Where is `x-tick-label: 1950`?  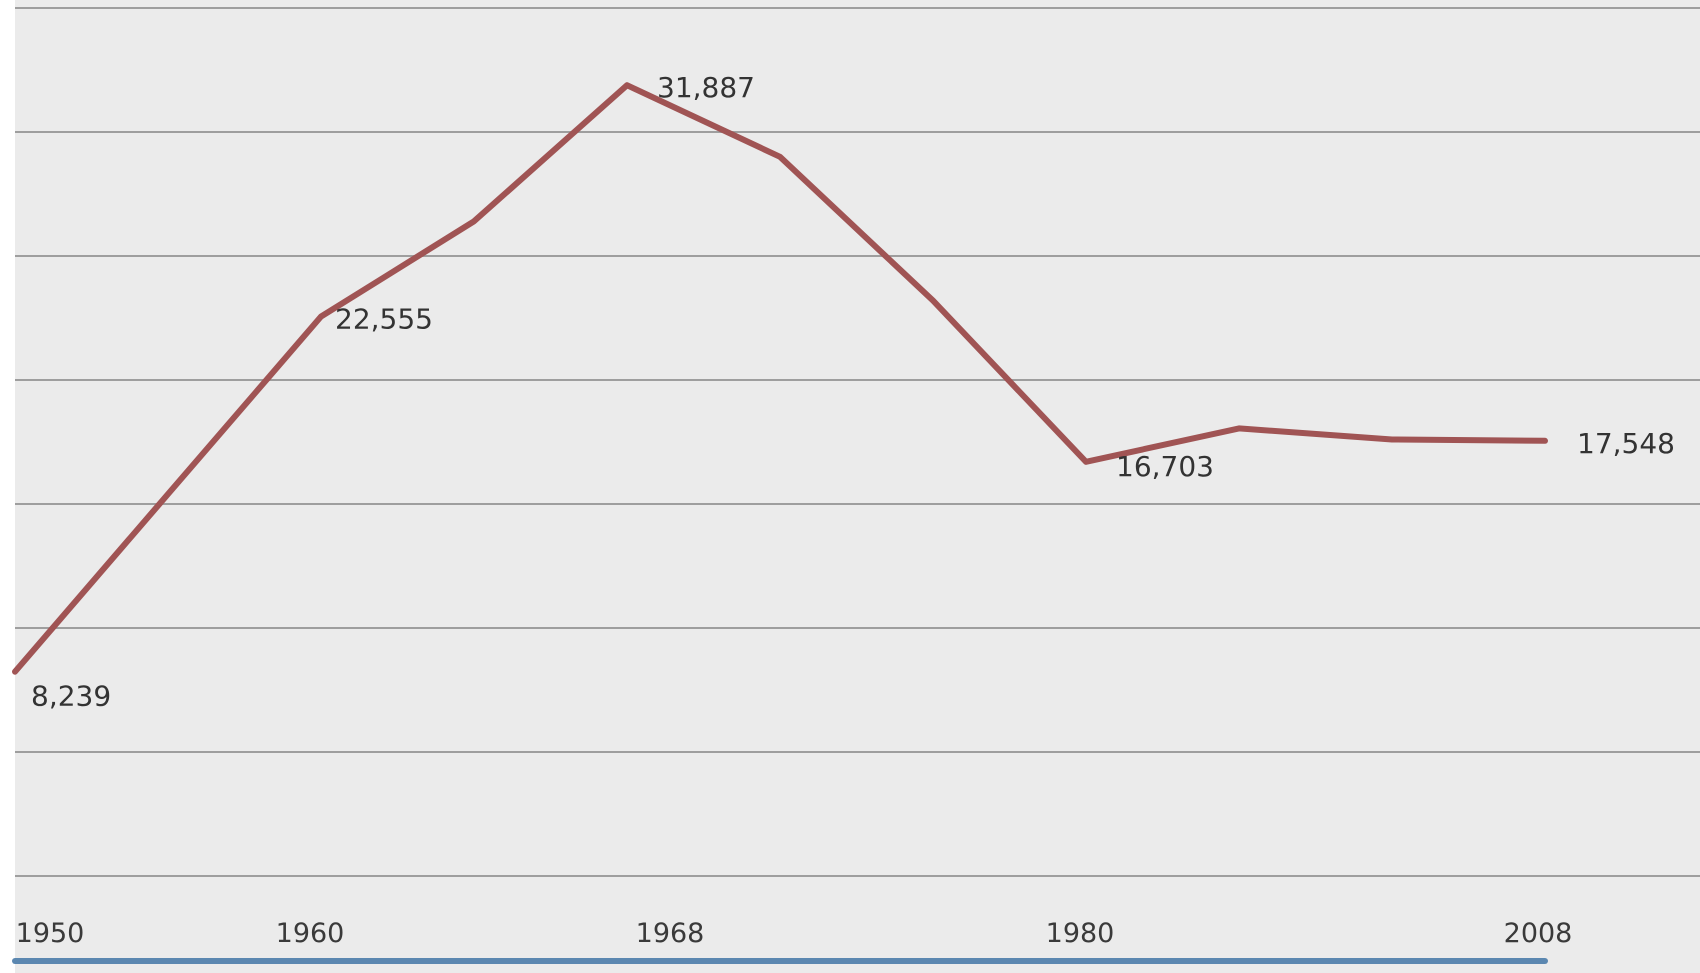 x-tick-label: 1950 is located at coordinates (50, 933).